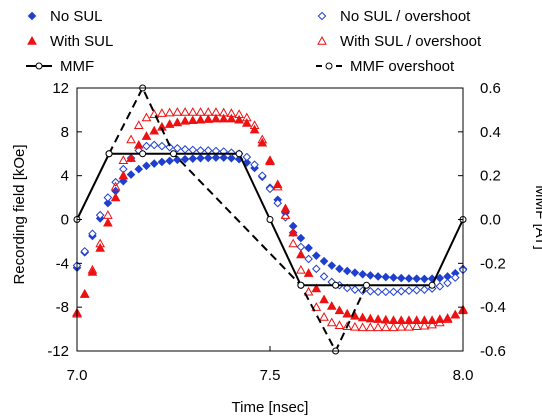  I want to click on y-right-tick-label: 0.0, so click(490, 220).